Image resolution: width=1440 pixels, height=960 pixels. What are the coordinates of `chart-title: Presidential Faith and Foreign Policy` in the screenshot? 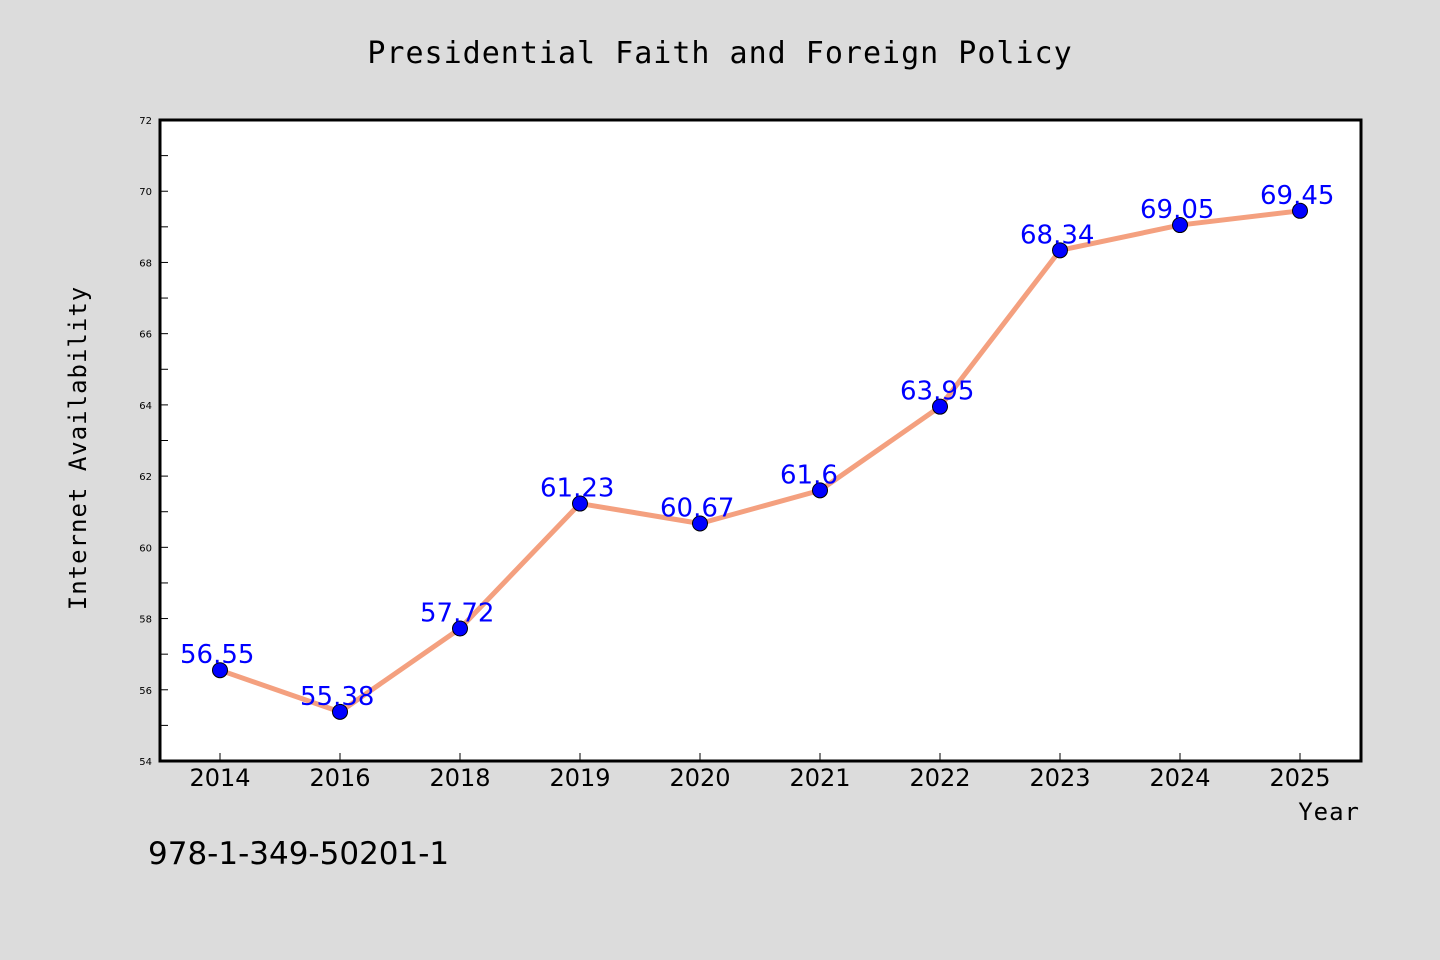 It's located at (719, 53).